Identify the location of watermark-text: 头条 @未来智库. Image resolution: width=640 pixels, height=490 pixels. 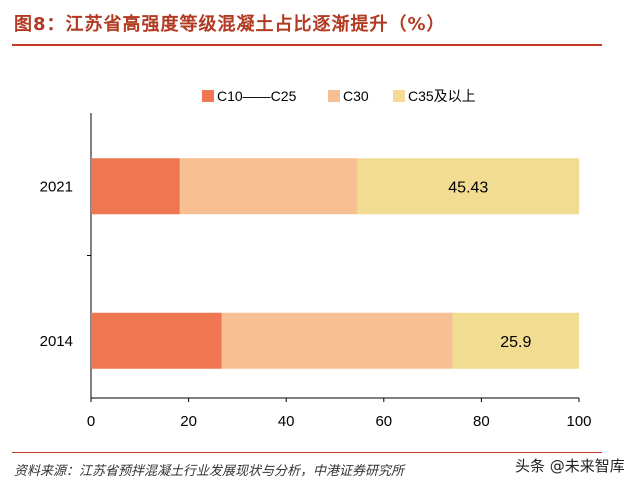
(570, 466).